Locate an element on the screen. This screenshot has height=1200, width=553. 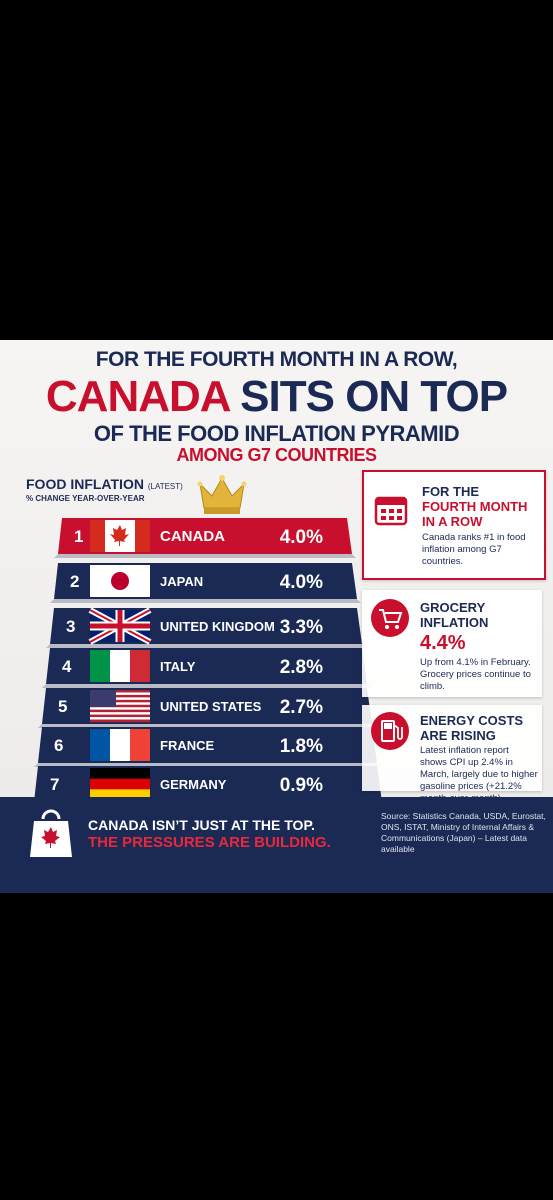
panel-title: ENERGY COSTS ARE RISING is located at coordinates (472, 728).